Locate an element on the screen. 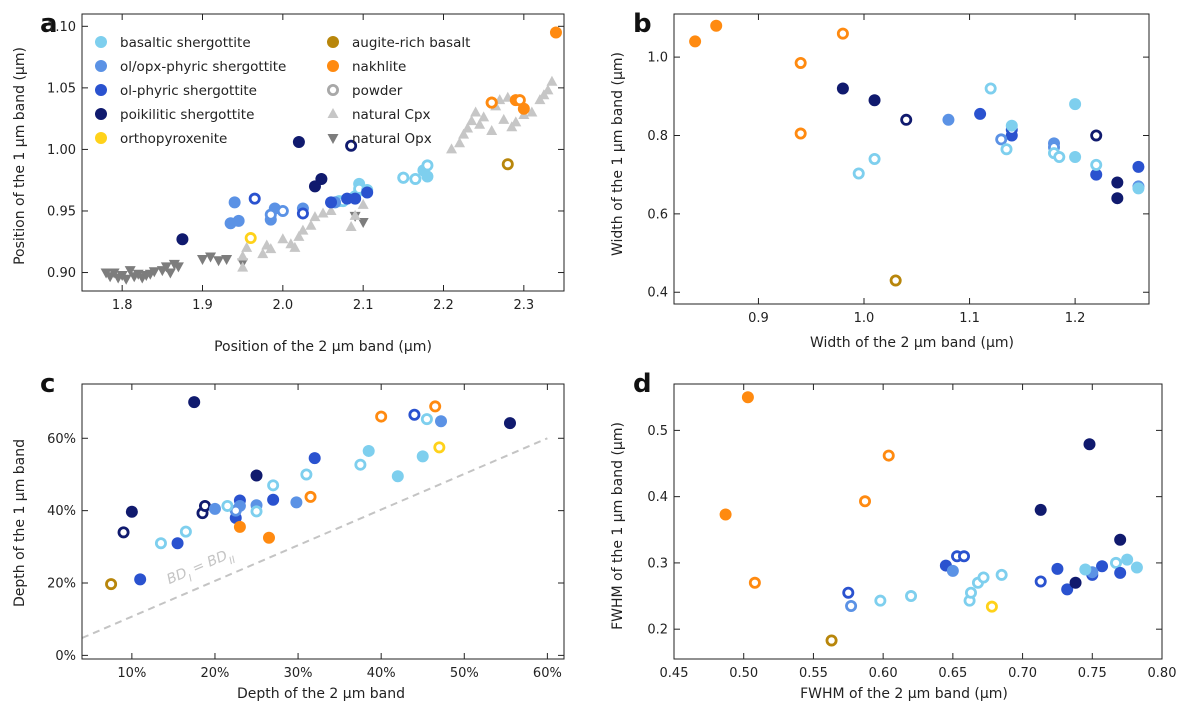 This screenshot has height=706, width=1185. legend-item-augite: augite-rich basalt is located at coordinates (398, 43).